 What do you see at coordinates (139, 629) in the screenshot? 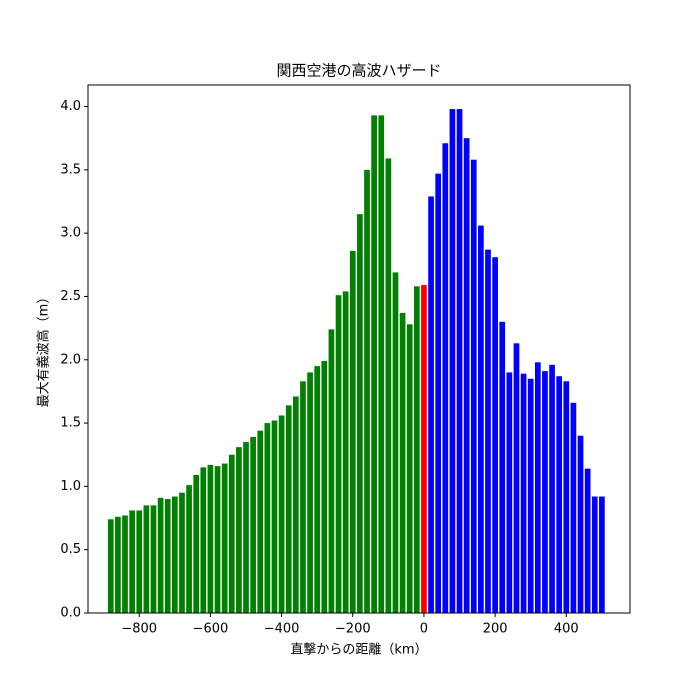
I see `x-tick-label: −800` at bounding box center [139, 629].